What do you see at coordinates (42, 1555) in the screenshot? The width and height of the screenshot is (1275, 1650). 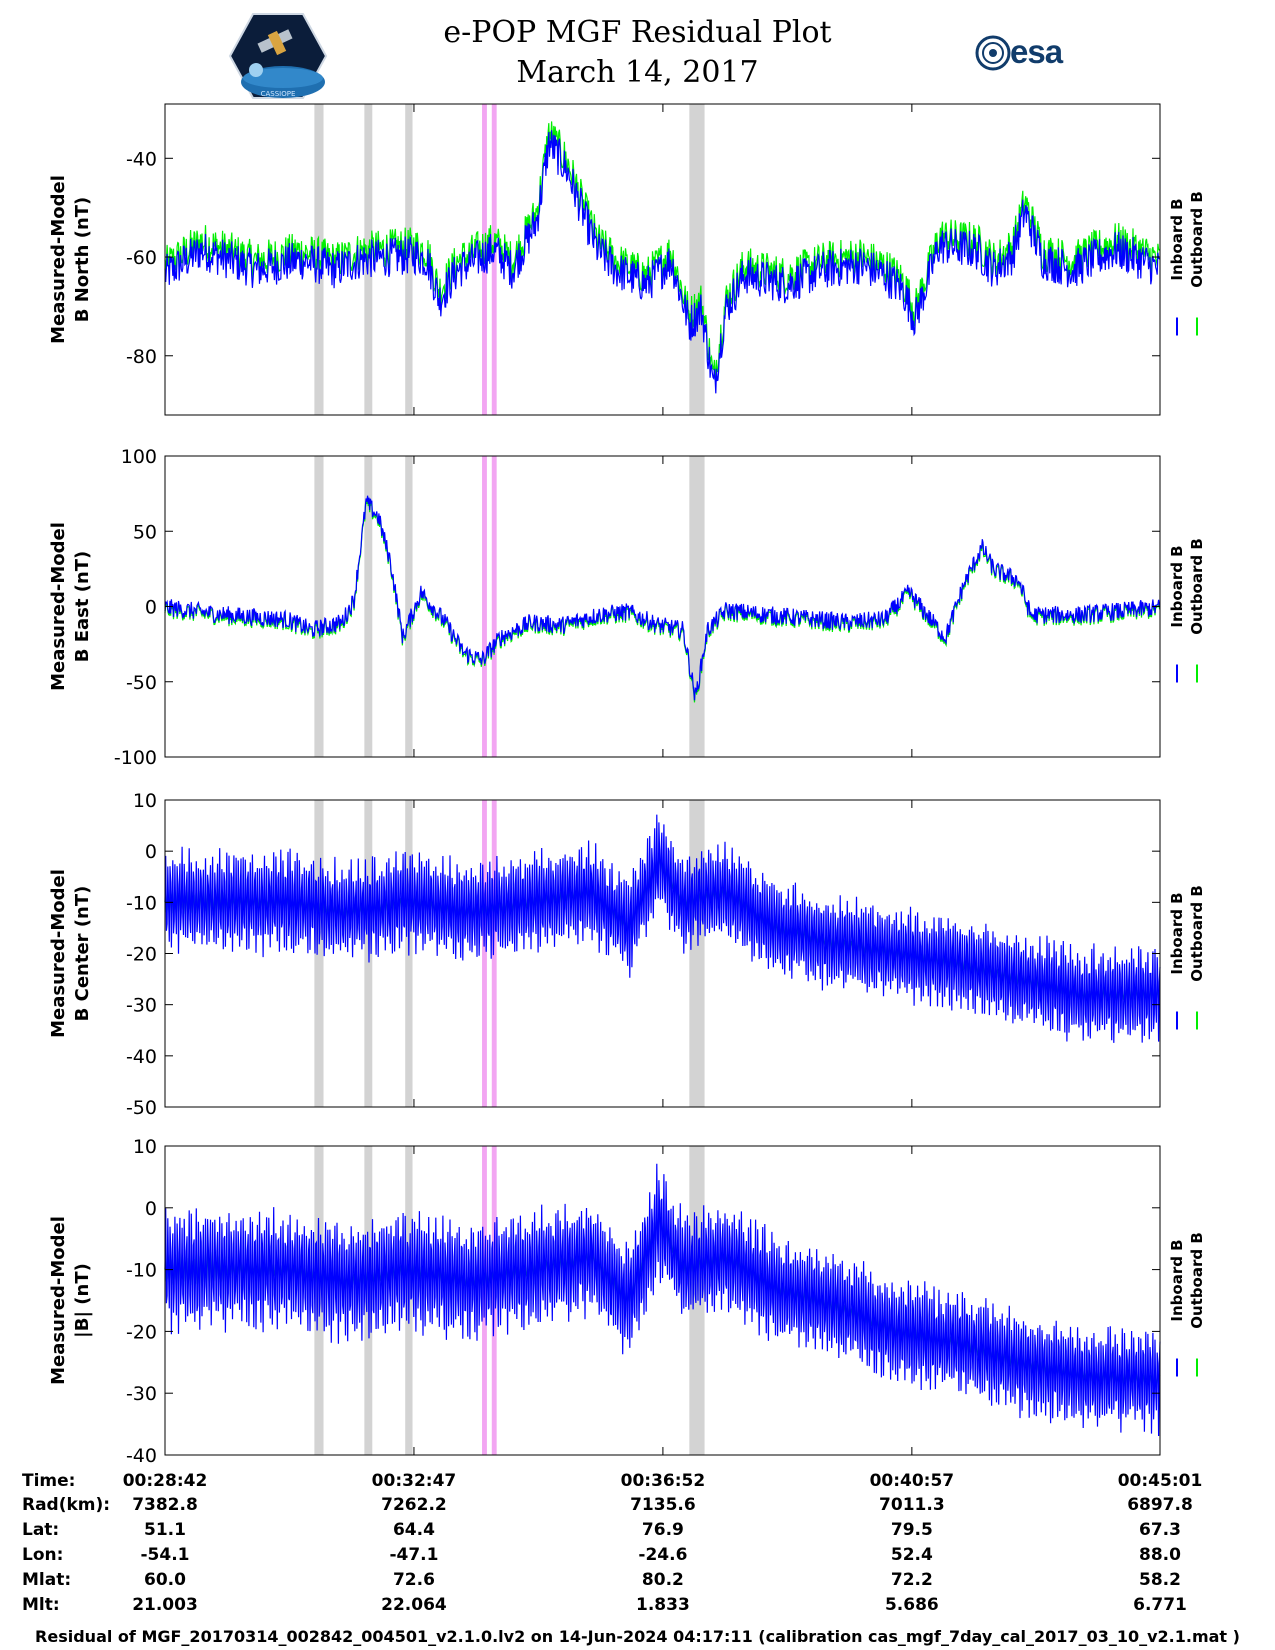 I see `ephemeris-row-label: Lon:` at bounding box center [42, 1555].